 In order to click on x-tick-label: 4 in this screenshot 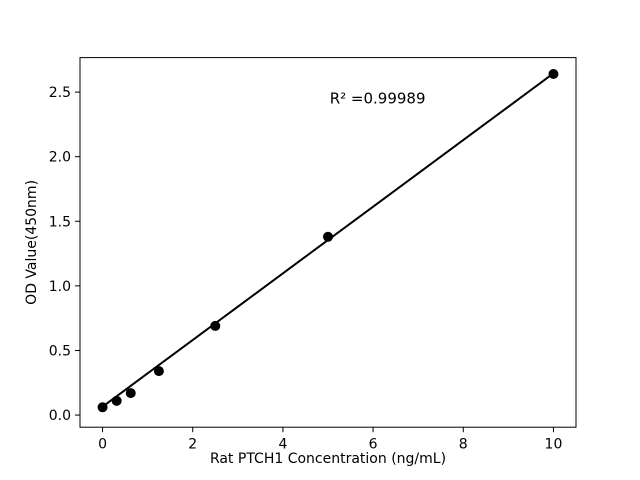, I will do `click(282, 445)`.